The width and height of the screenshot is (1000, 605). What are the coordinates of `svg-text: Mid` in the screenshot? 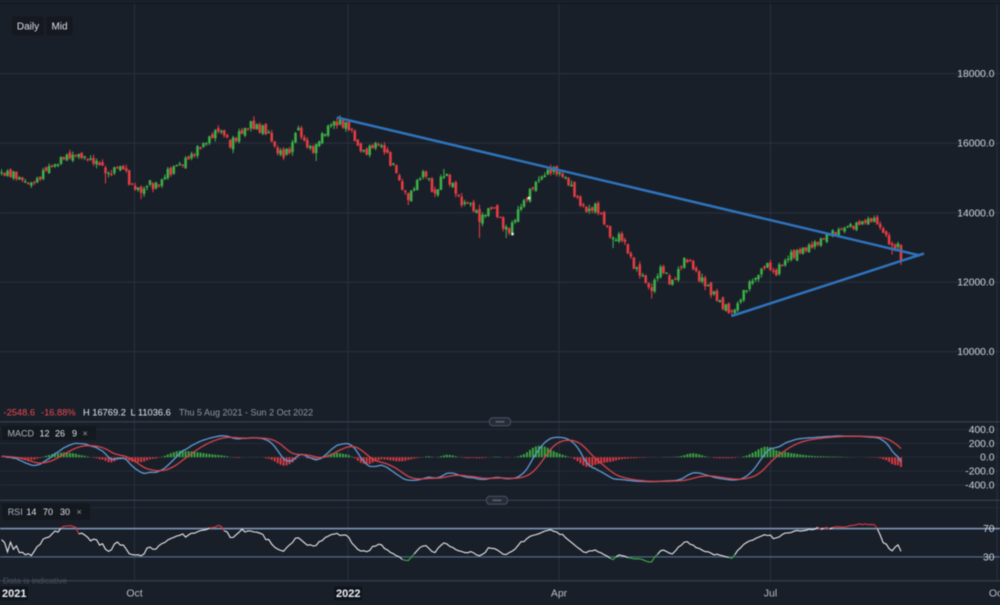 It's located at (59, 27).